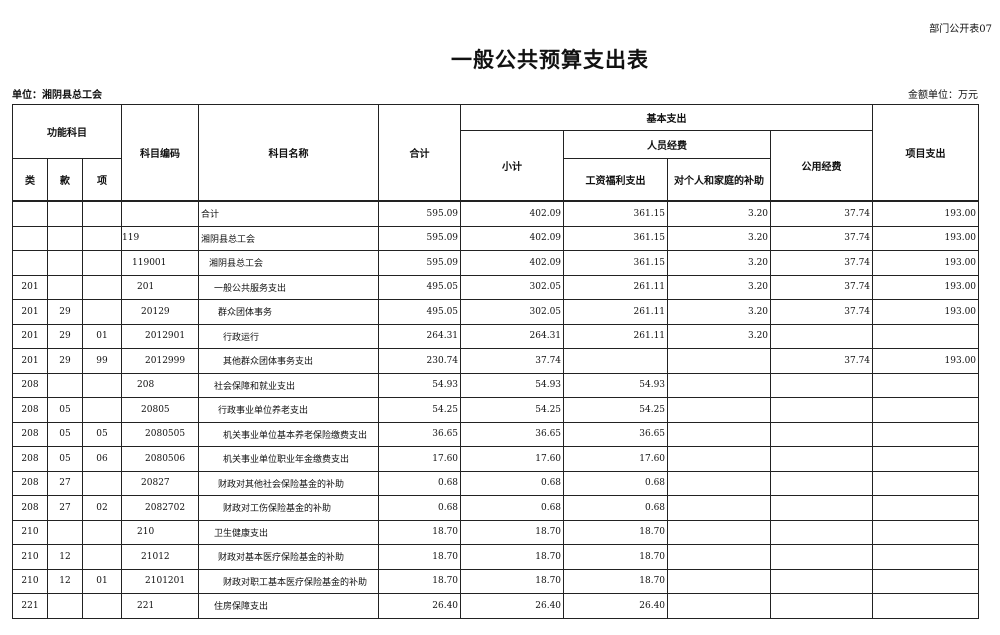 The height and width of the screenshot is (635, 1000). Describe the element at coordinates (420, 336) in the screenshot. I see `cell-total: 264.31` at that location.